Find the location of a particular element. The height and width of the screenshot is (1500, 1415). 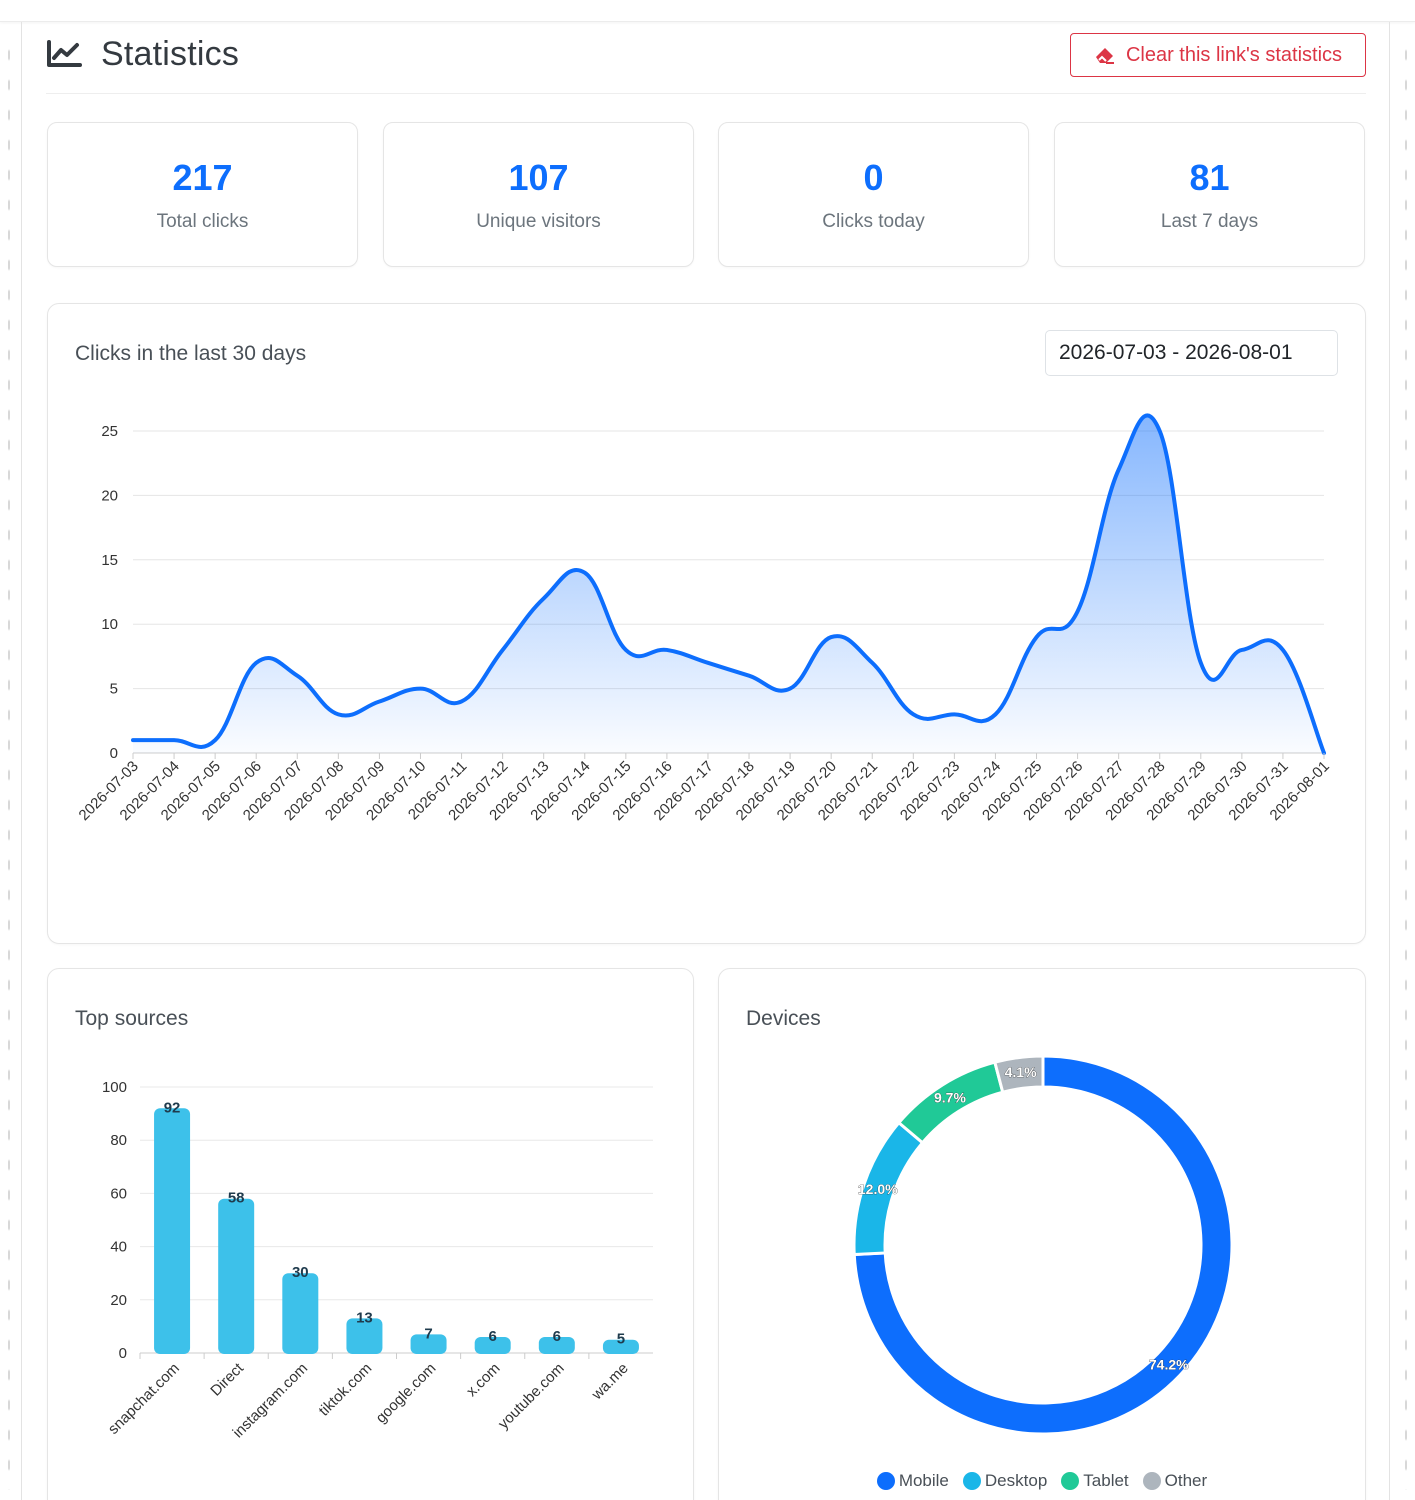

donut-slice-other is located at coordinates (1019, 1074).